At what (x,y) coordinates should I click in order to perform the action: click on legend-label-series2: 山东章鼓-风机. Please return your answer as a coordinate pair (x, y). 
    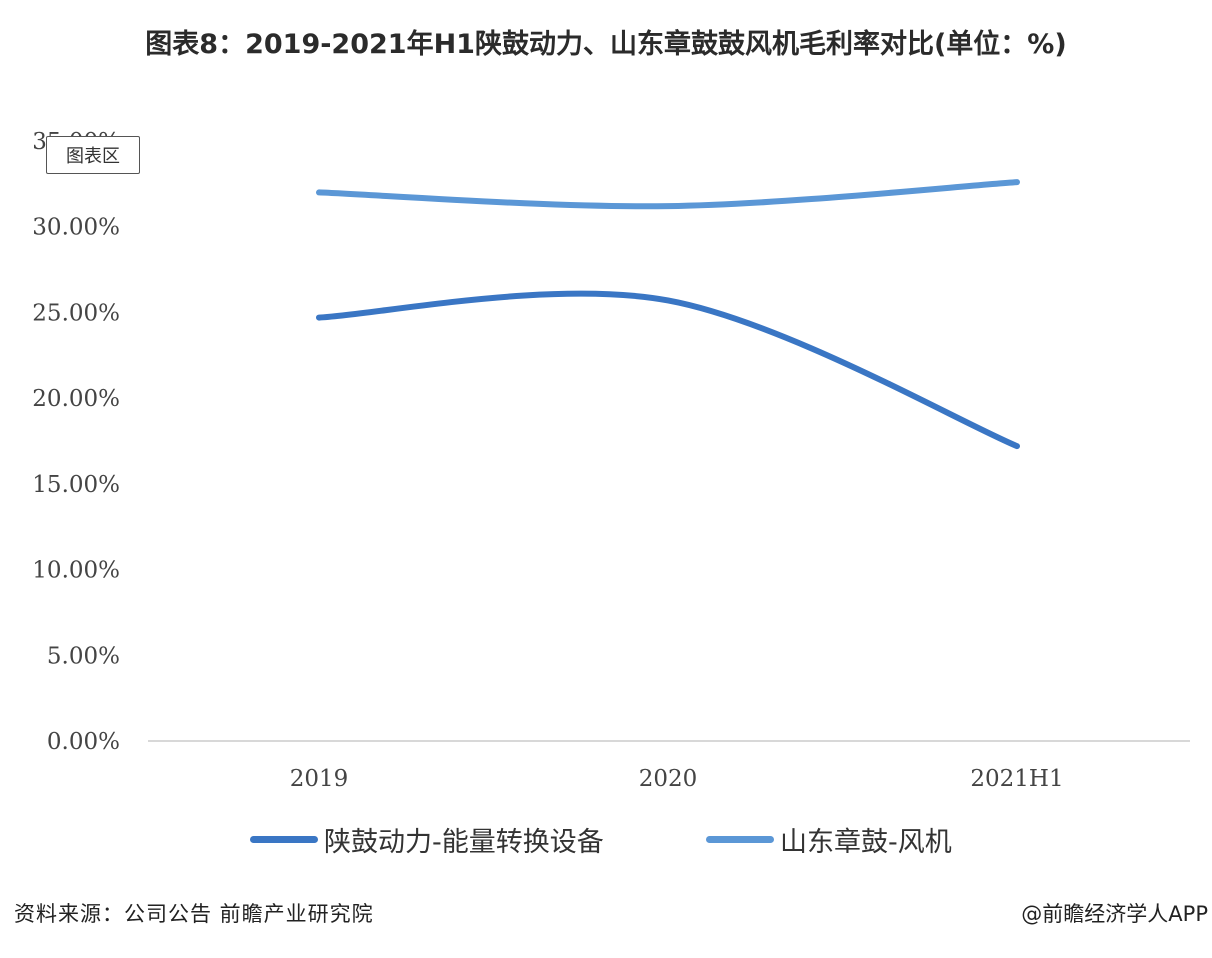
    Looking at the image, I should click on (866, 842).